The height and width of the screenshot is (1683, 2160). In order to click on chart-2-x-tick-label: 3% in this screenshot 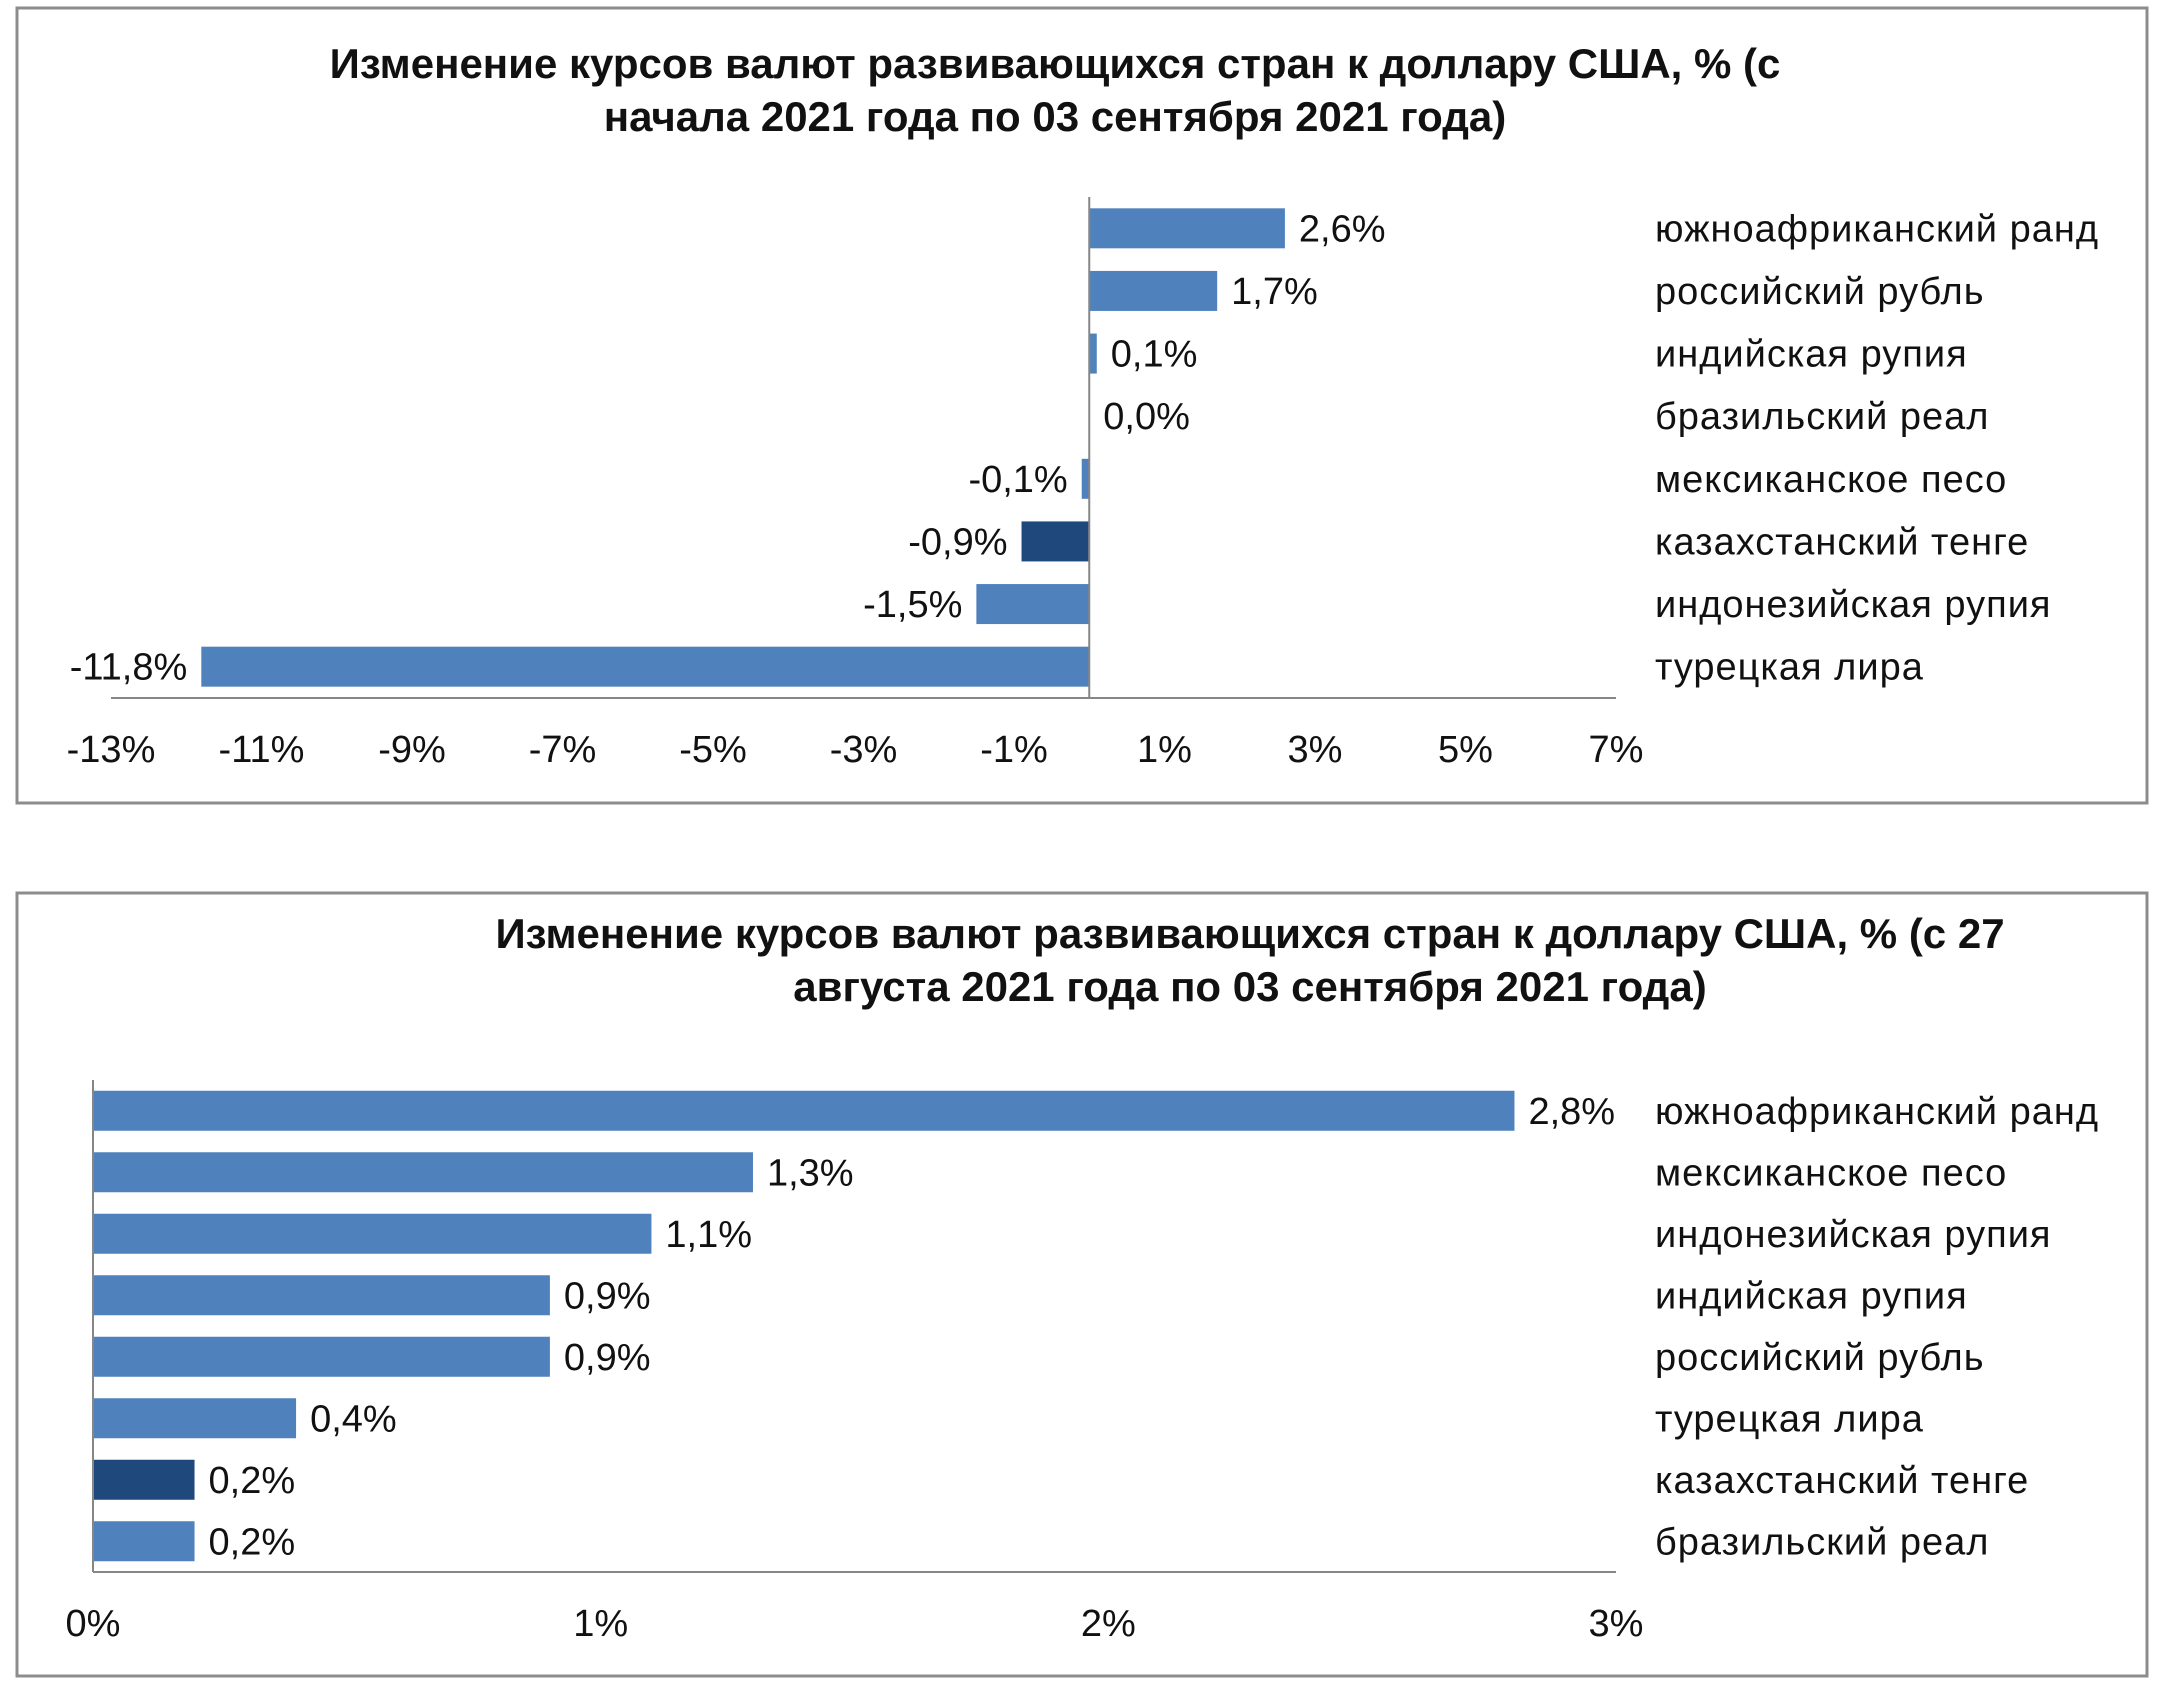, I will do `click(1616, 1624)`.